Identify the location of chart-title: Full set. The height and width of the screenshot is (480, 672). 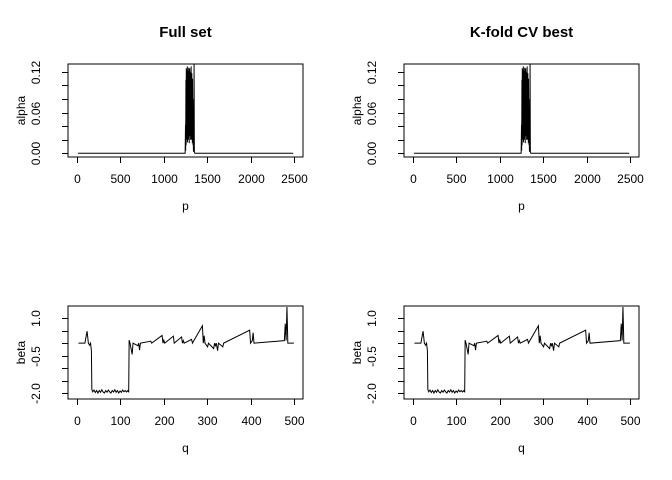
(185, 32).